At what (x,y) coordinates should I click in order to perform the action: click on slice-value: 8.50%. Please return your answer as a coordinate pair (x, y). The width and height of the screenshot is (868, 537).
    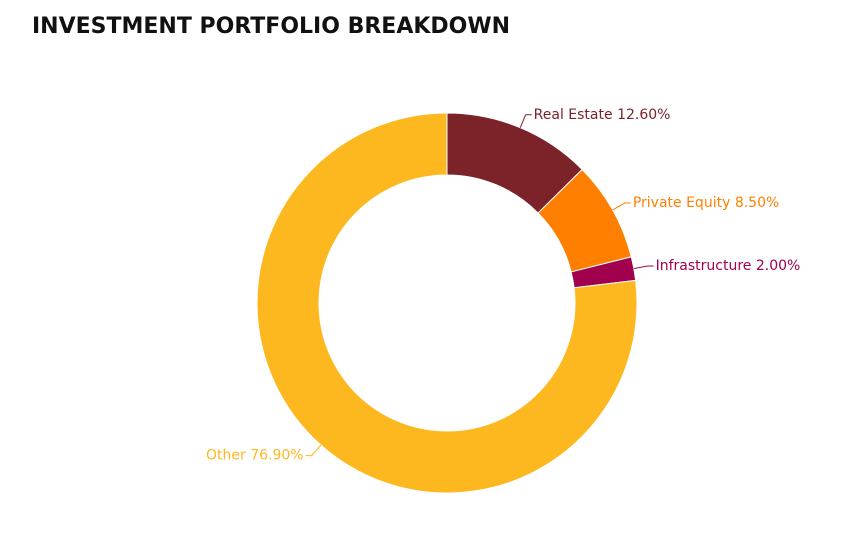
    Looking at the image, I should click on (757, 203).